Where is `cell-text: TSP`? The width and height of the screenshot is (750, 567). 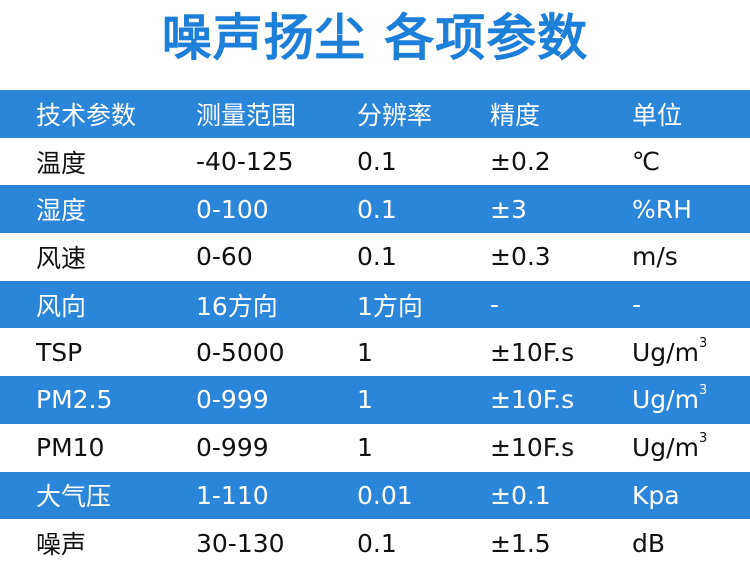 cell-text: TSP is located at coordinates (59, 352).